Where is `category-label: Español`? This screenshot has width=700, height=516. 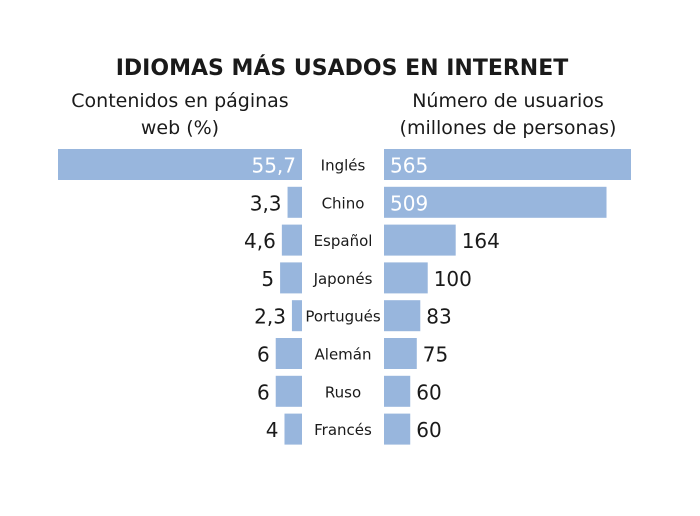
category-label: Español is located at coordinates (343, 241).